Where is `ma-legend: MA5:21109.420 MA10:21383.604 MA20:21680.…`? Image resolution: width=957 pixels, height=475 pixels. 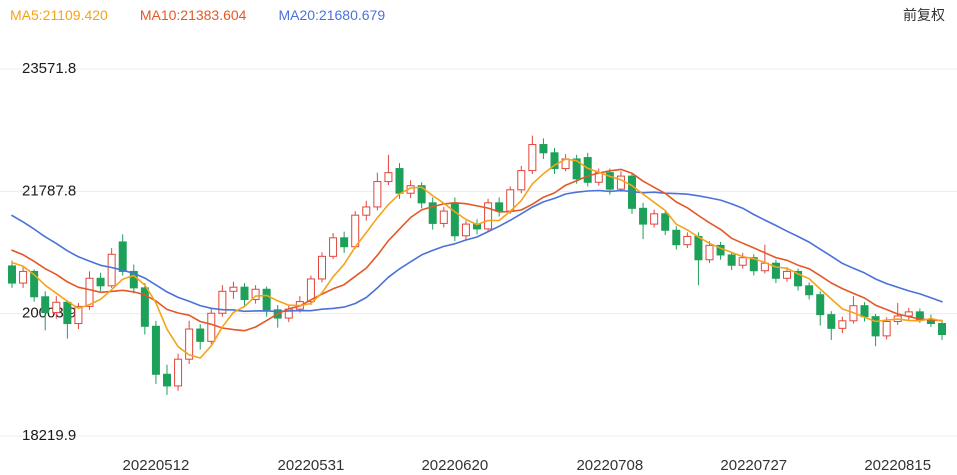 ma-legend: MA5:21109.420 MA10:21383.604 MA20:21680.… is located at coordinates (477, 15).